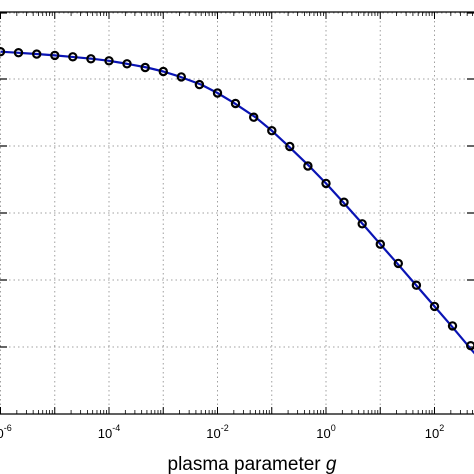  I want to click on x-tick-label: 10⁰, so click(325, 432).